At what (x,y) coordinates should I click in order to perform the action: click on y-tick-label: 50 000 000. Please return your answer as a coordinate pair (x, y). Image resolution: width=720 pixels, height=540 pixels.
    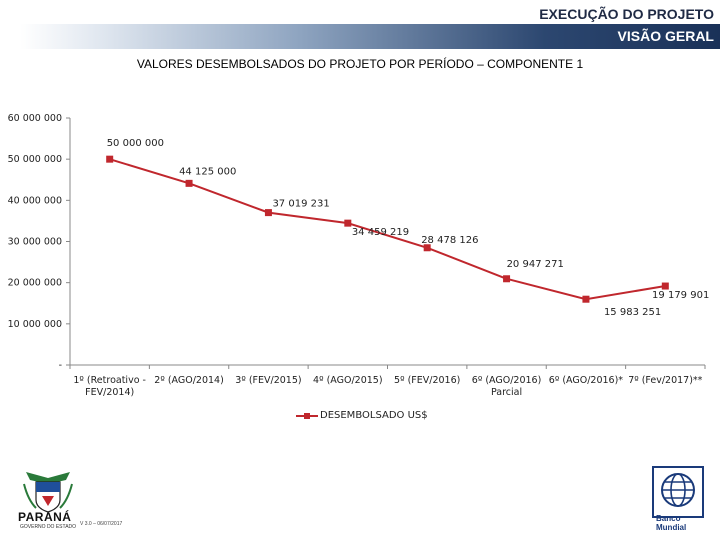
    Looking at the image, I should click on (35, 159).